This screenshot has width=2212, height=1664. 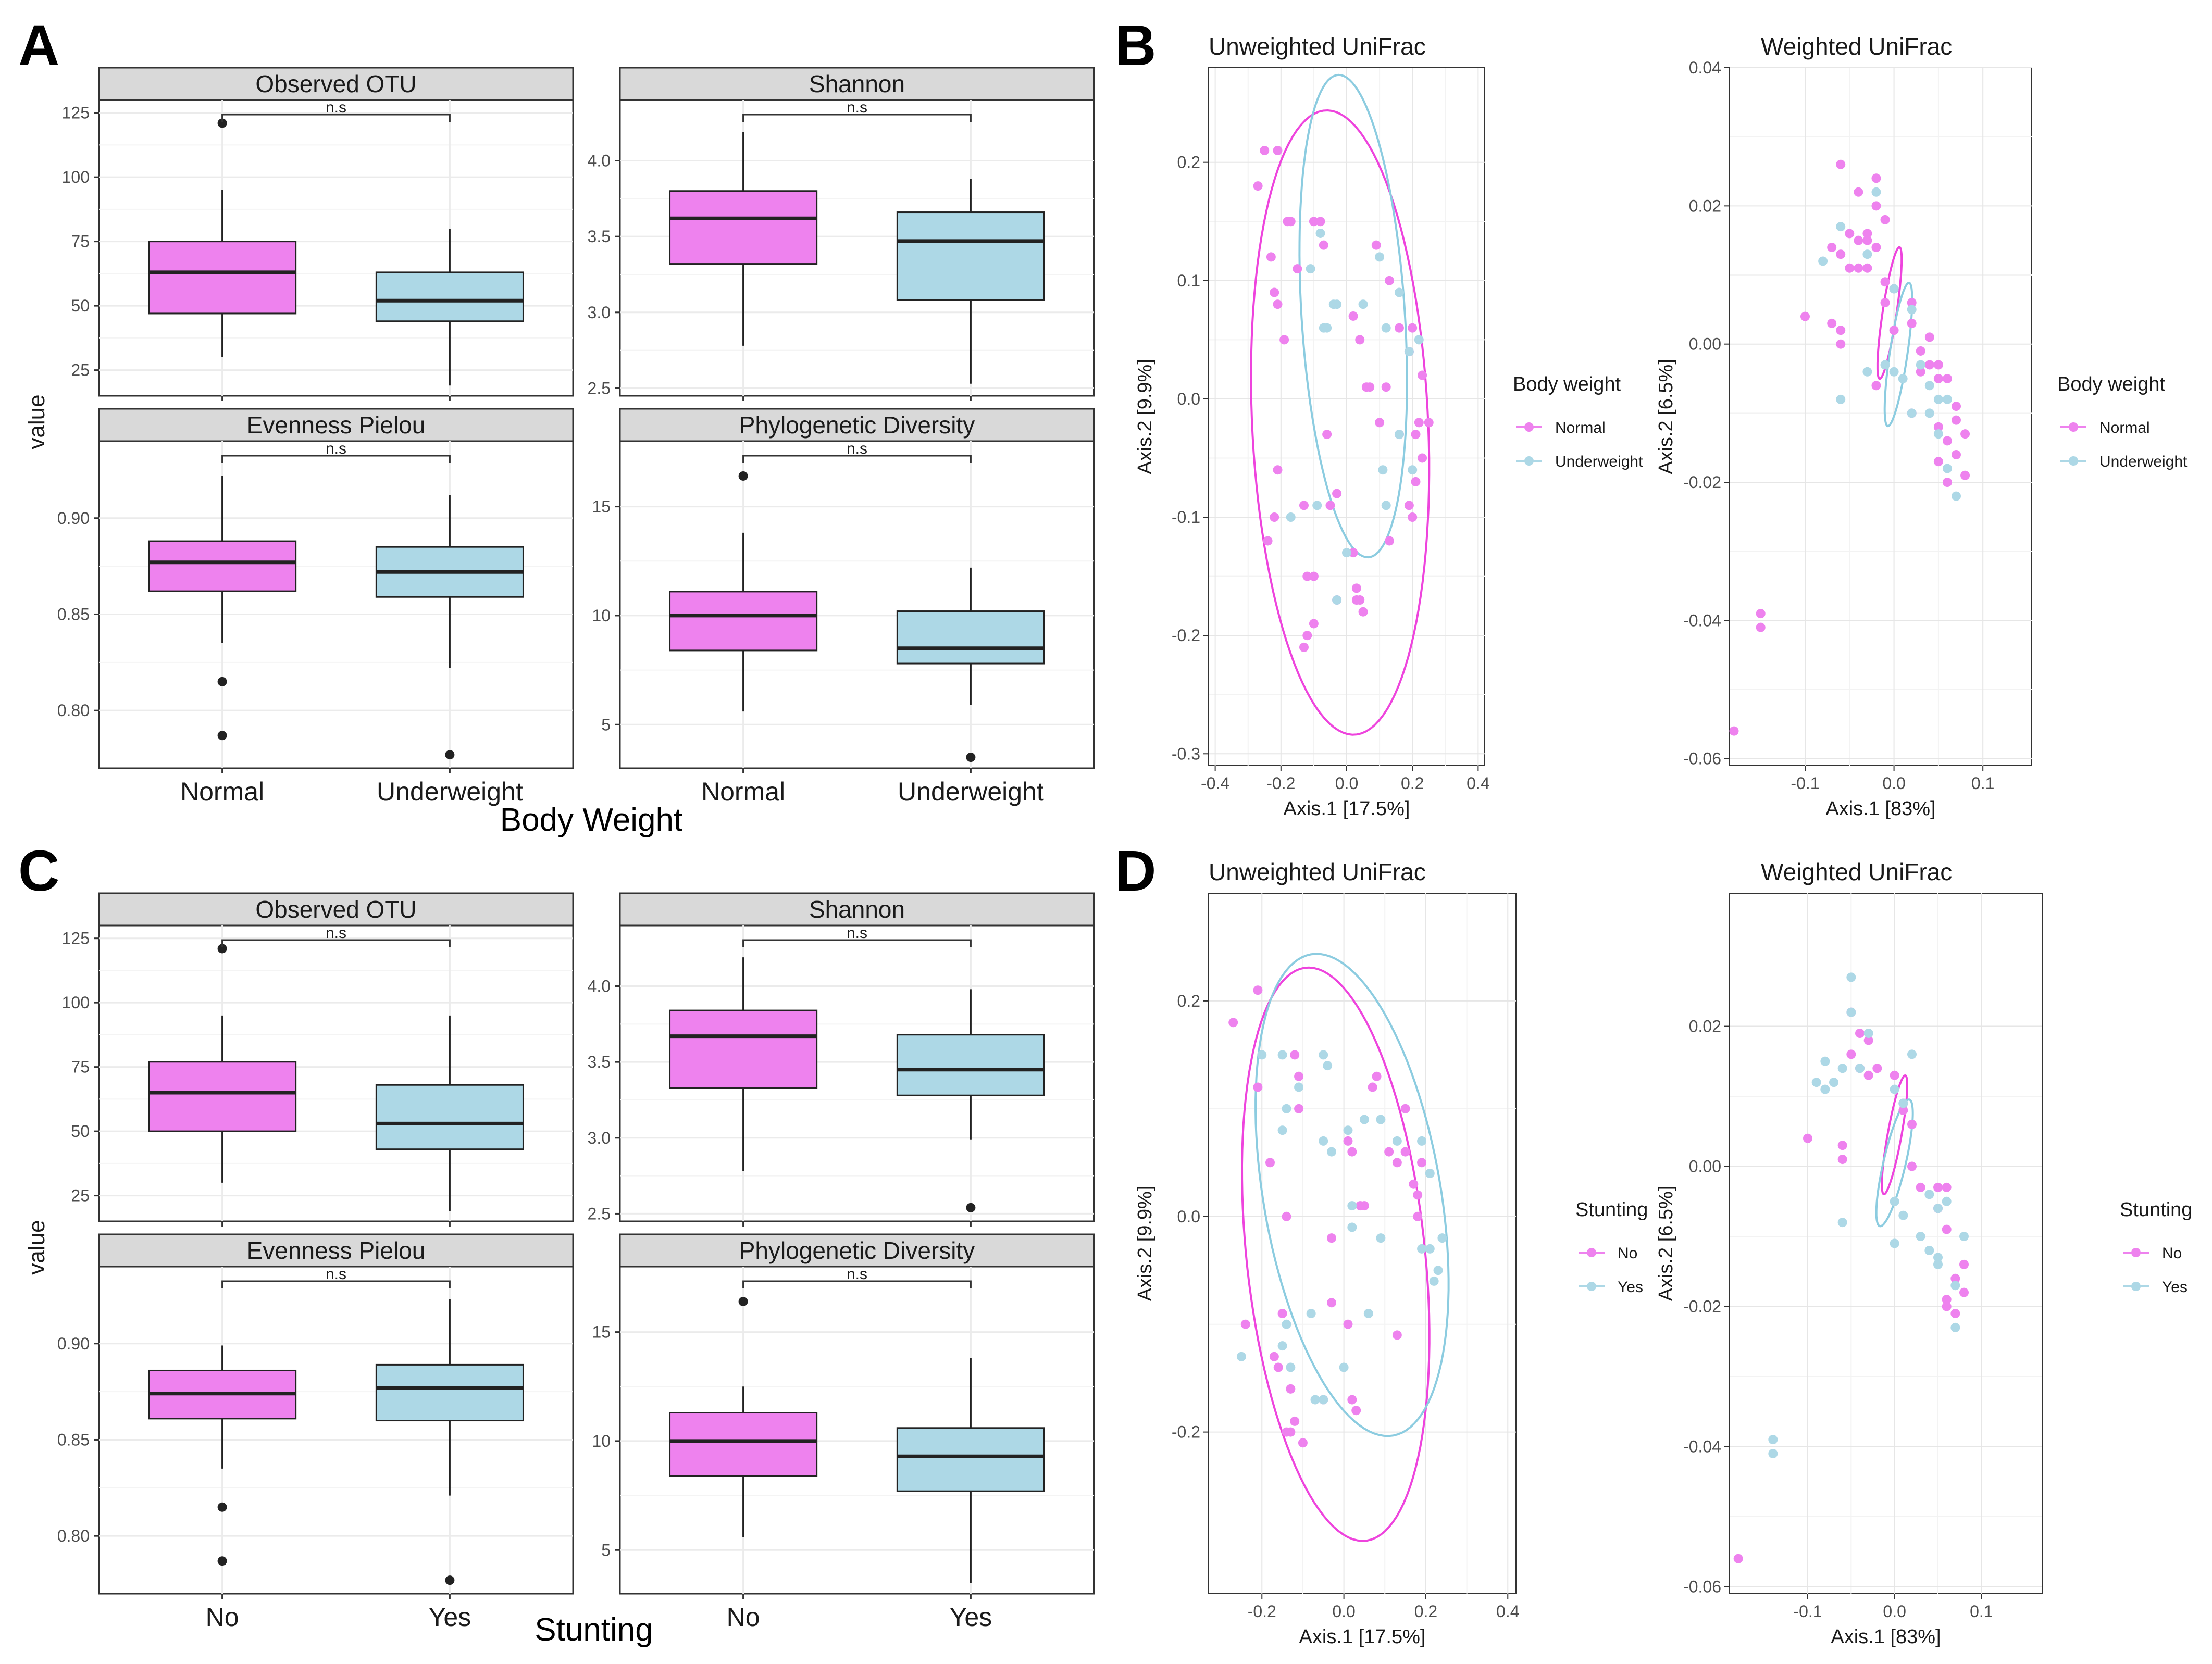 What do you see at coordinates (1880, 417) in the screenshot?
I see `plot-area` at bounding box center [1880, 417].